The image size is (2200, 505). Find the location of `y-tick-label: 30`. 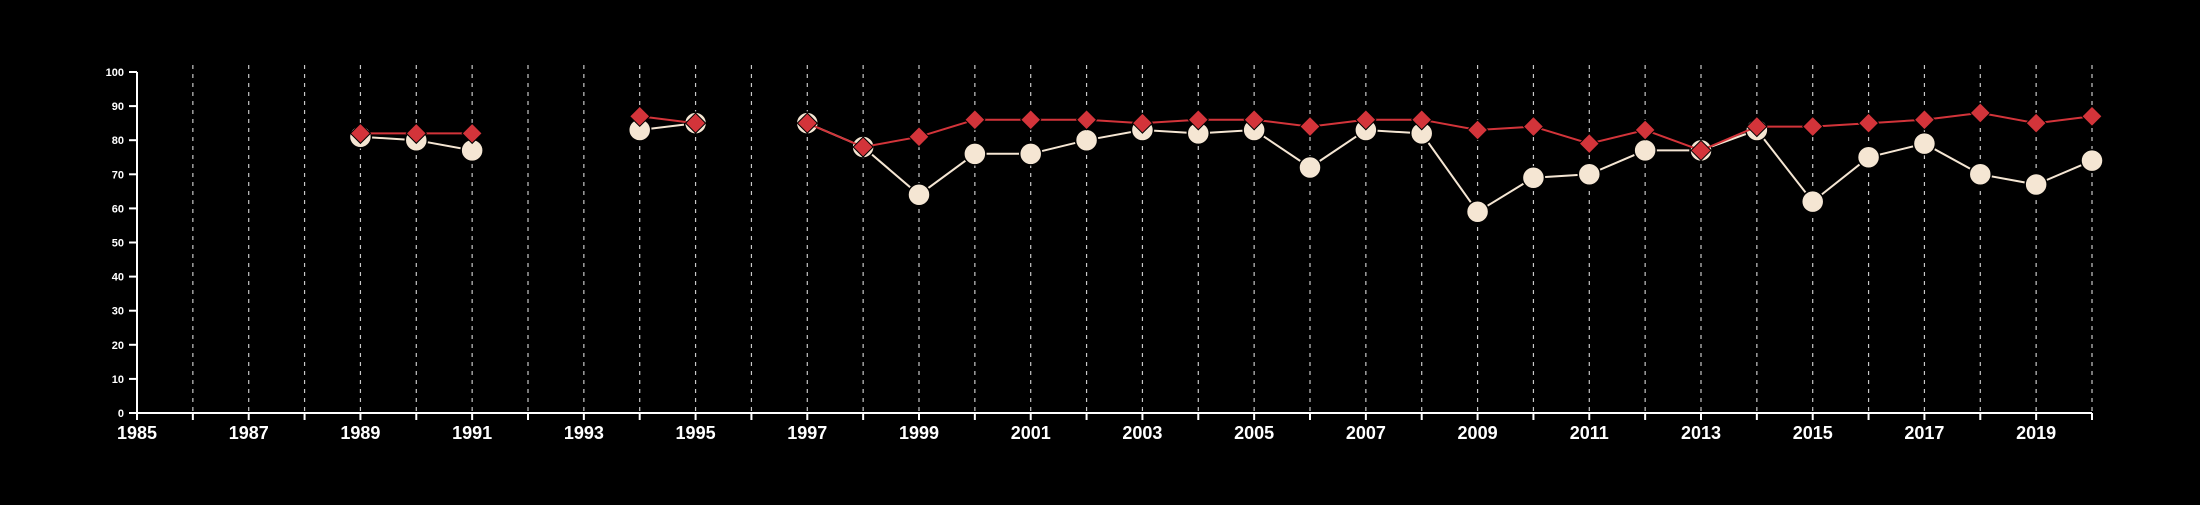

y-tick-label: 30 is located at coordinates (118, 312).